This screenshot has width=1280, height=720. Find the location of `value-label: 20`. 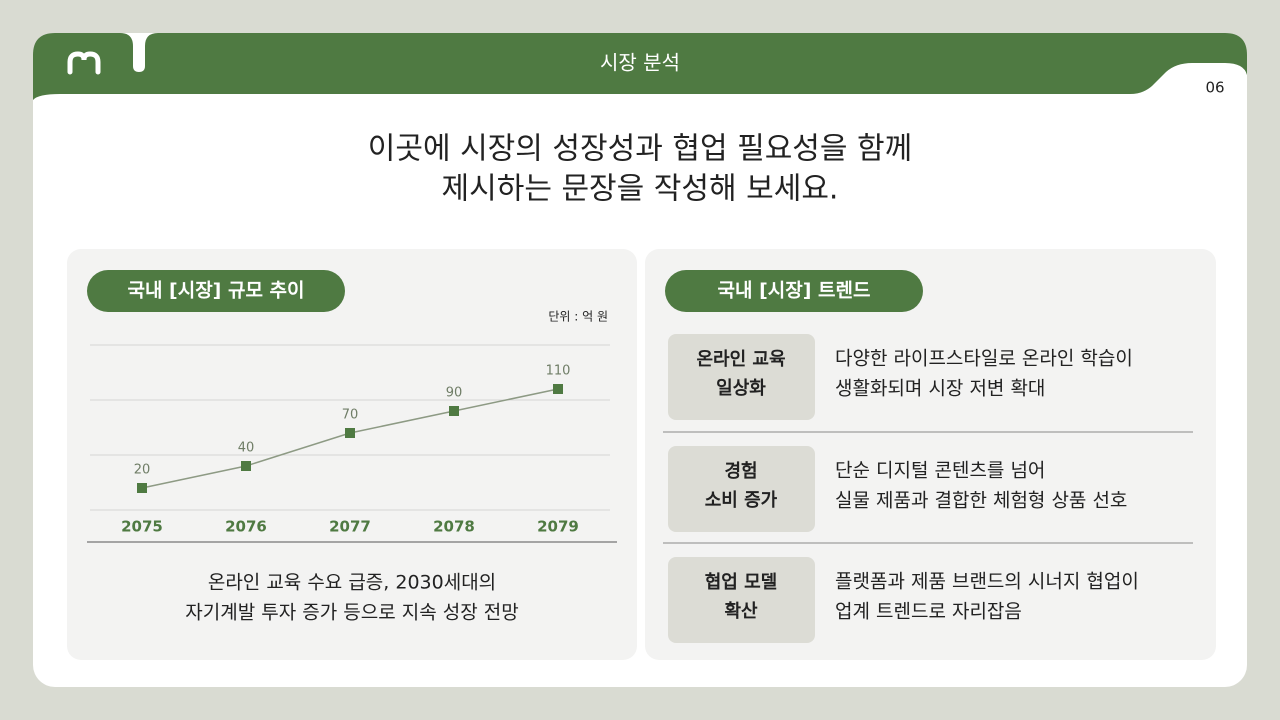

value-label: 20 is located at coordinates (142, 470).